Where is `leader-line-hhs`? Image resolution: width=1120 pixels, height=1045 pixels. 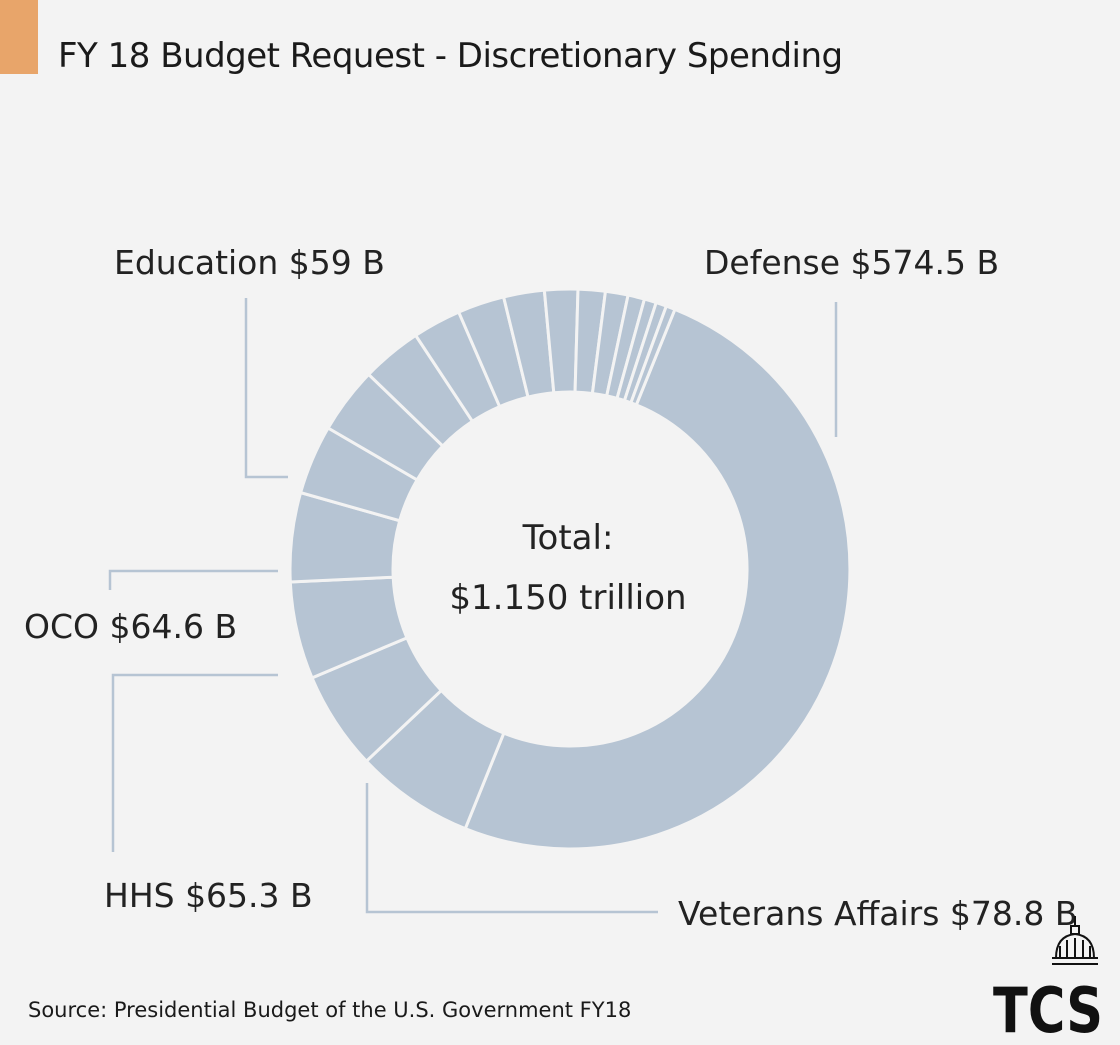 leader-line-hhs is located at coordinates (194, 762).